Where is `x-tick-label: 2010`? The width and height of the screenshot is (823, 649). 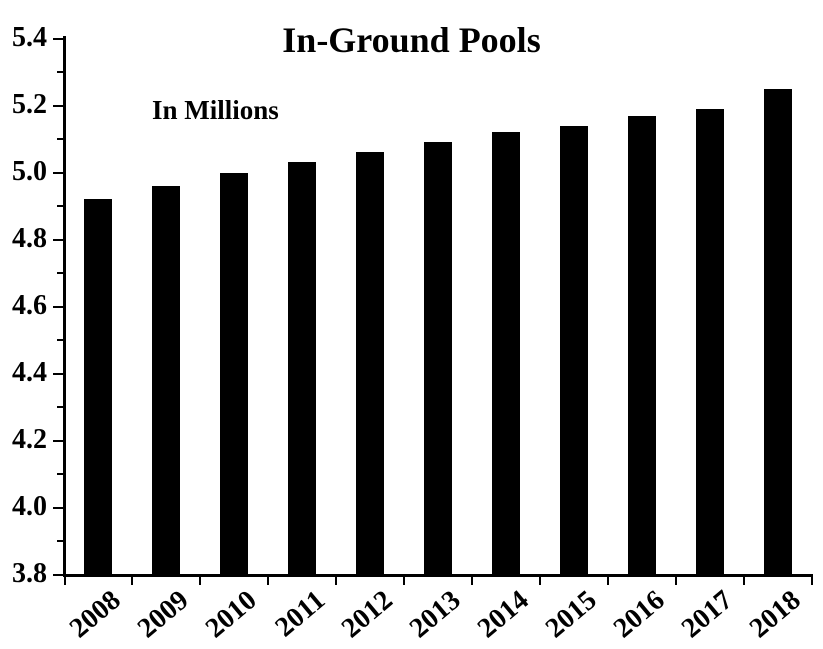 x-tick-label: 2010 is located at coordinates (232, 614).